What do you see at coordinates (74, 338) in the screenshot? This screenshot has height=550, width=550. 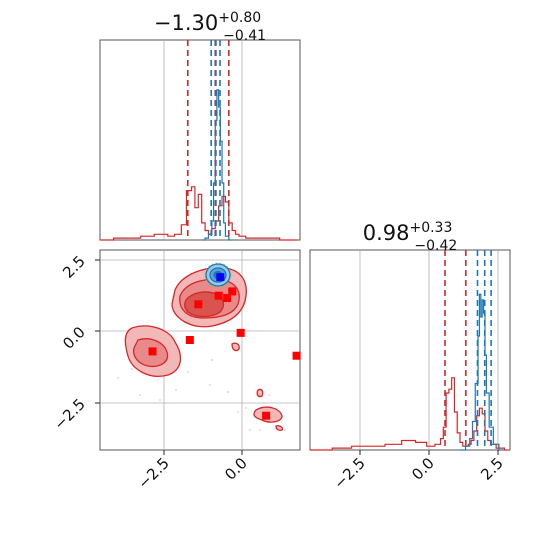 I see `y-tick-label: 0.0` at bounding box center [74, 338].